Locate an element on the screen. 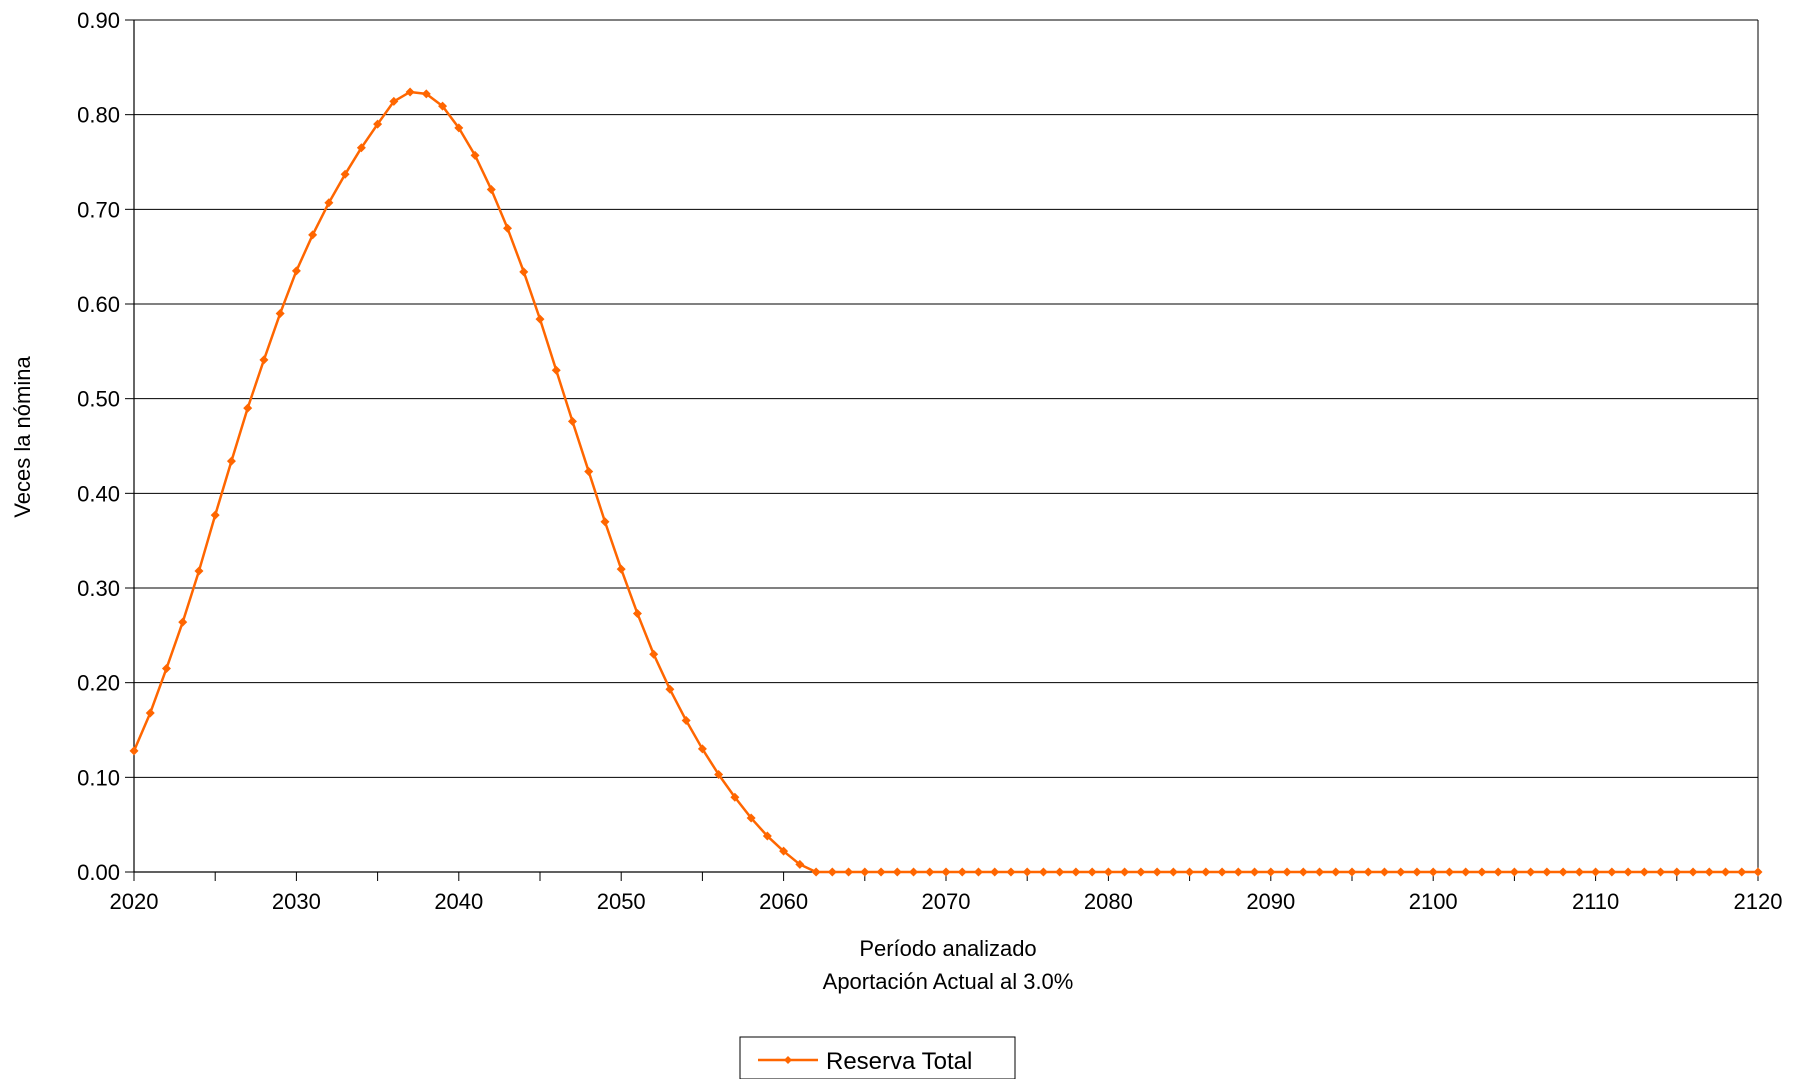 The image size is (1801, 1079). x-tick-label: 2060 is located at coordinates (783, 901).